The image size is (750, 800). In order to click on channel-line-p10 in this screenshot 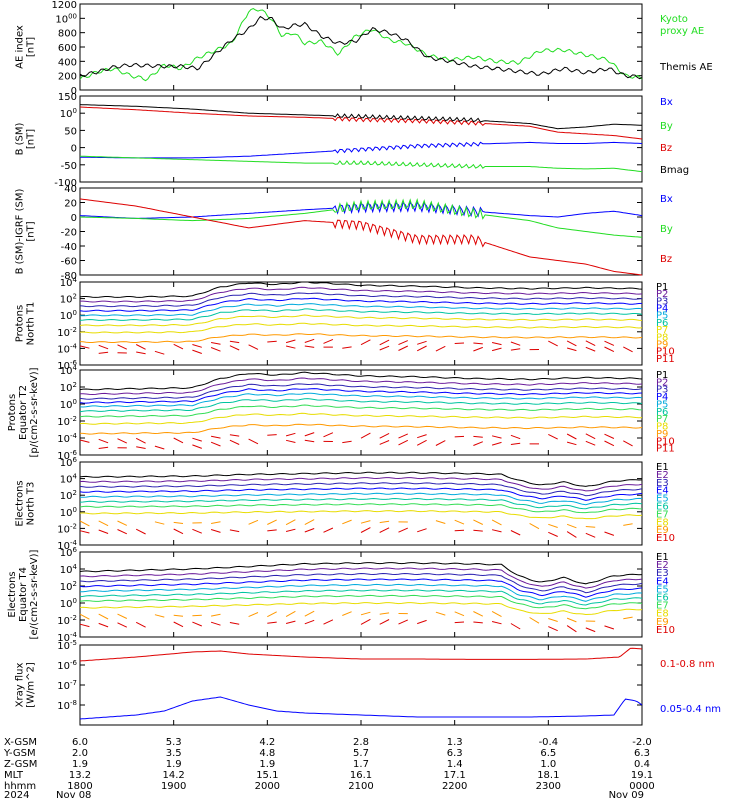, I will do `click(347, 344)`.